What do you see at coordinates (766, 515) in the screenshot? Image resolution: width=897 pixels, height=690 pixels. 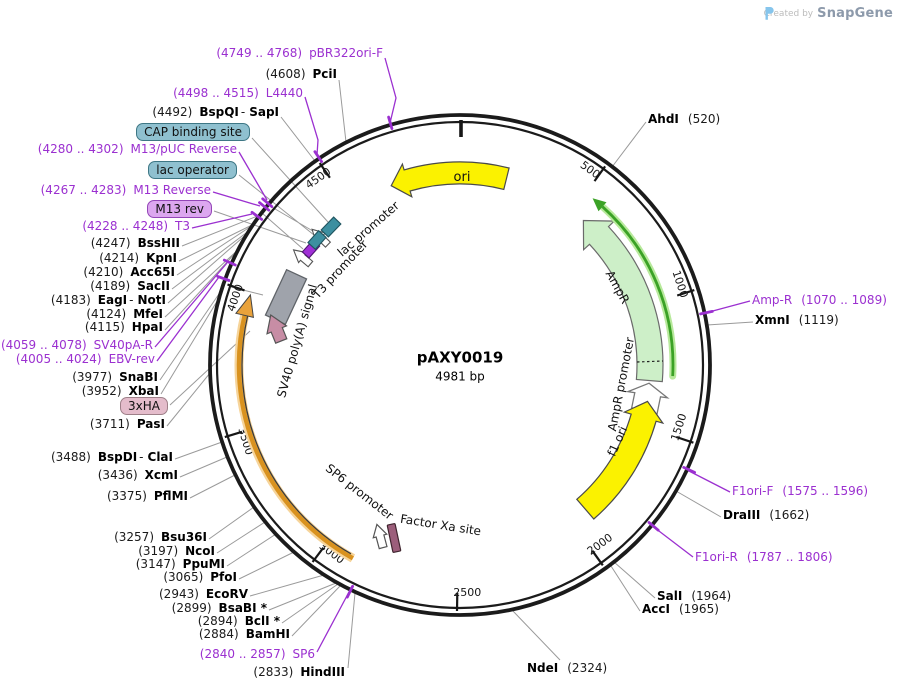 I see `callout-draiii: DraIII (1662)` at bounding box center [766, 515].